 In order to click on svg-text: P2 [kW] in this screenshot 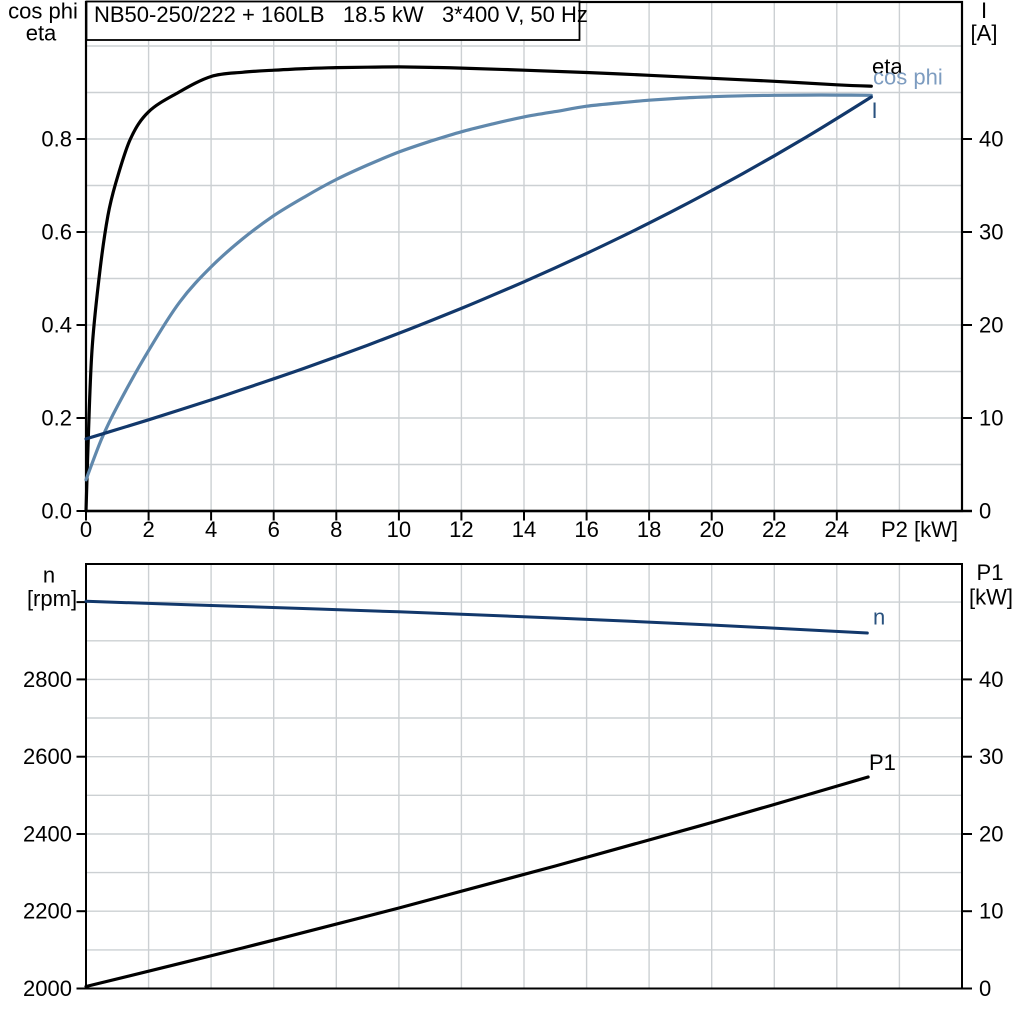, I will do `click(919, 529)`.